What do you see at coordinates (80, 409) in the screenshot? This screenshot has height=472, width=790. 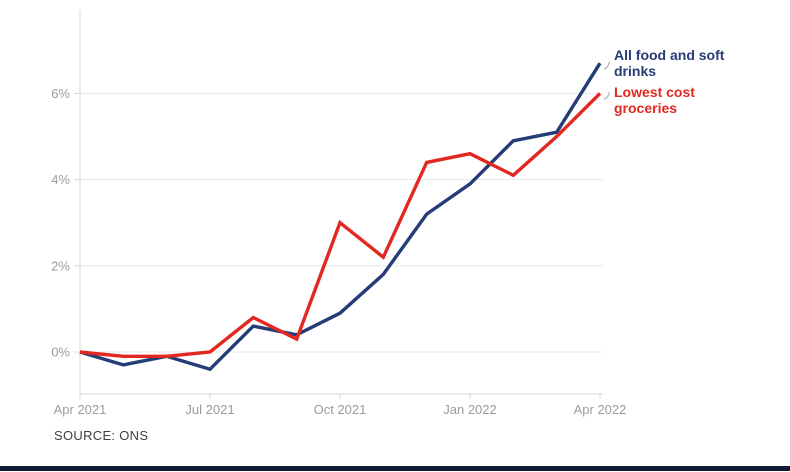 I see `x-tick-label: Apr 2021` at bounding box center [80, 409].